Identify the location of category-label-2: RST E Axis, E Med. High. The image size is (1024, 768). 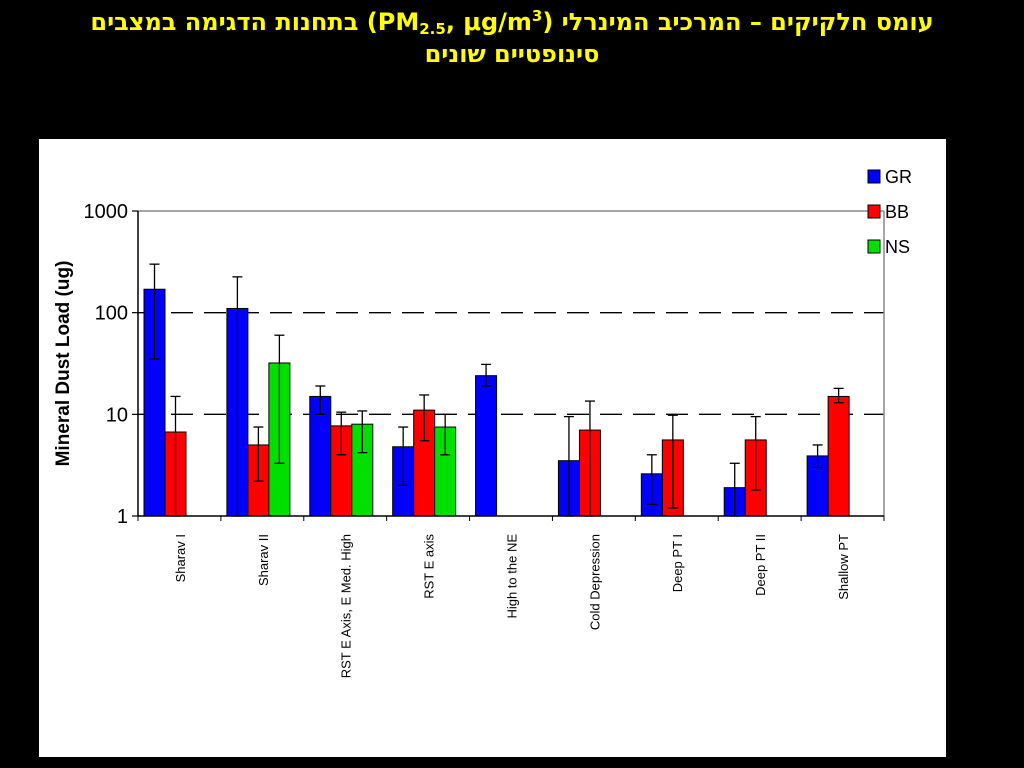
(346, 606).